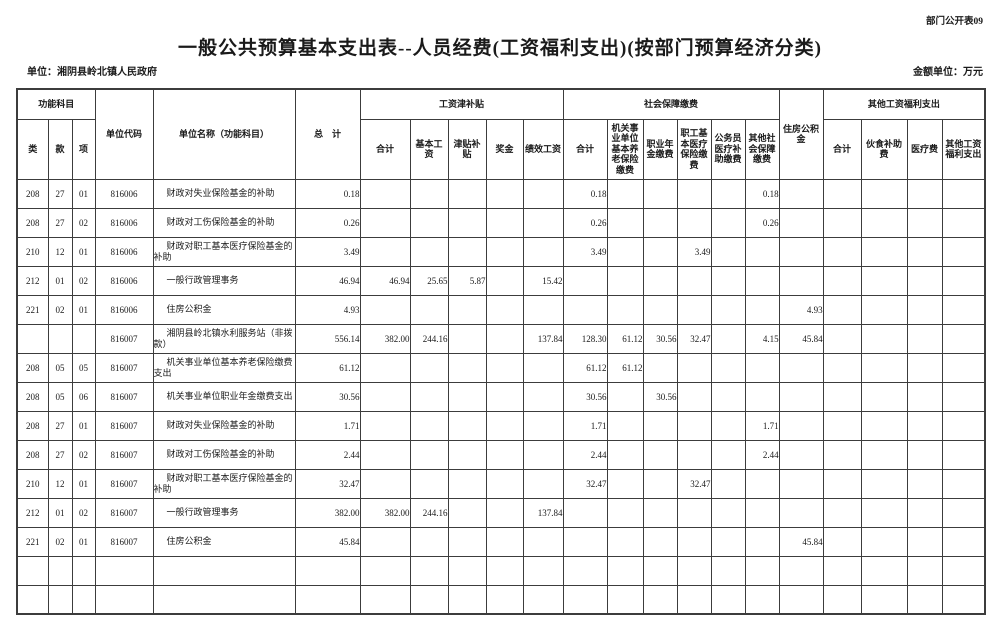  What do you see at coordinates (224, 396) in the screenshot?
I see `unit-name-cell: 机关事业单位职业年金缴费支出` at bounding box center [224, 396].